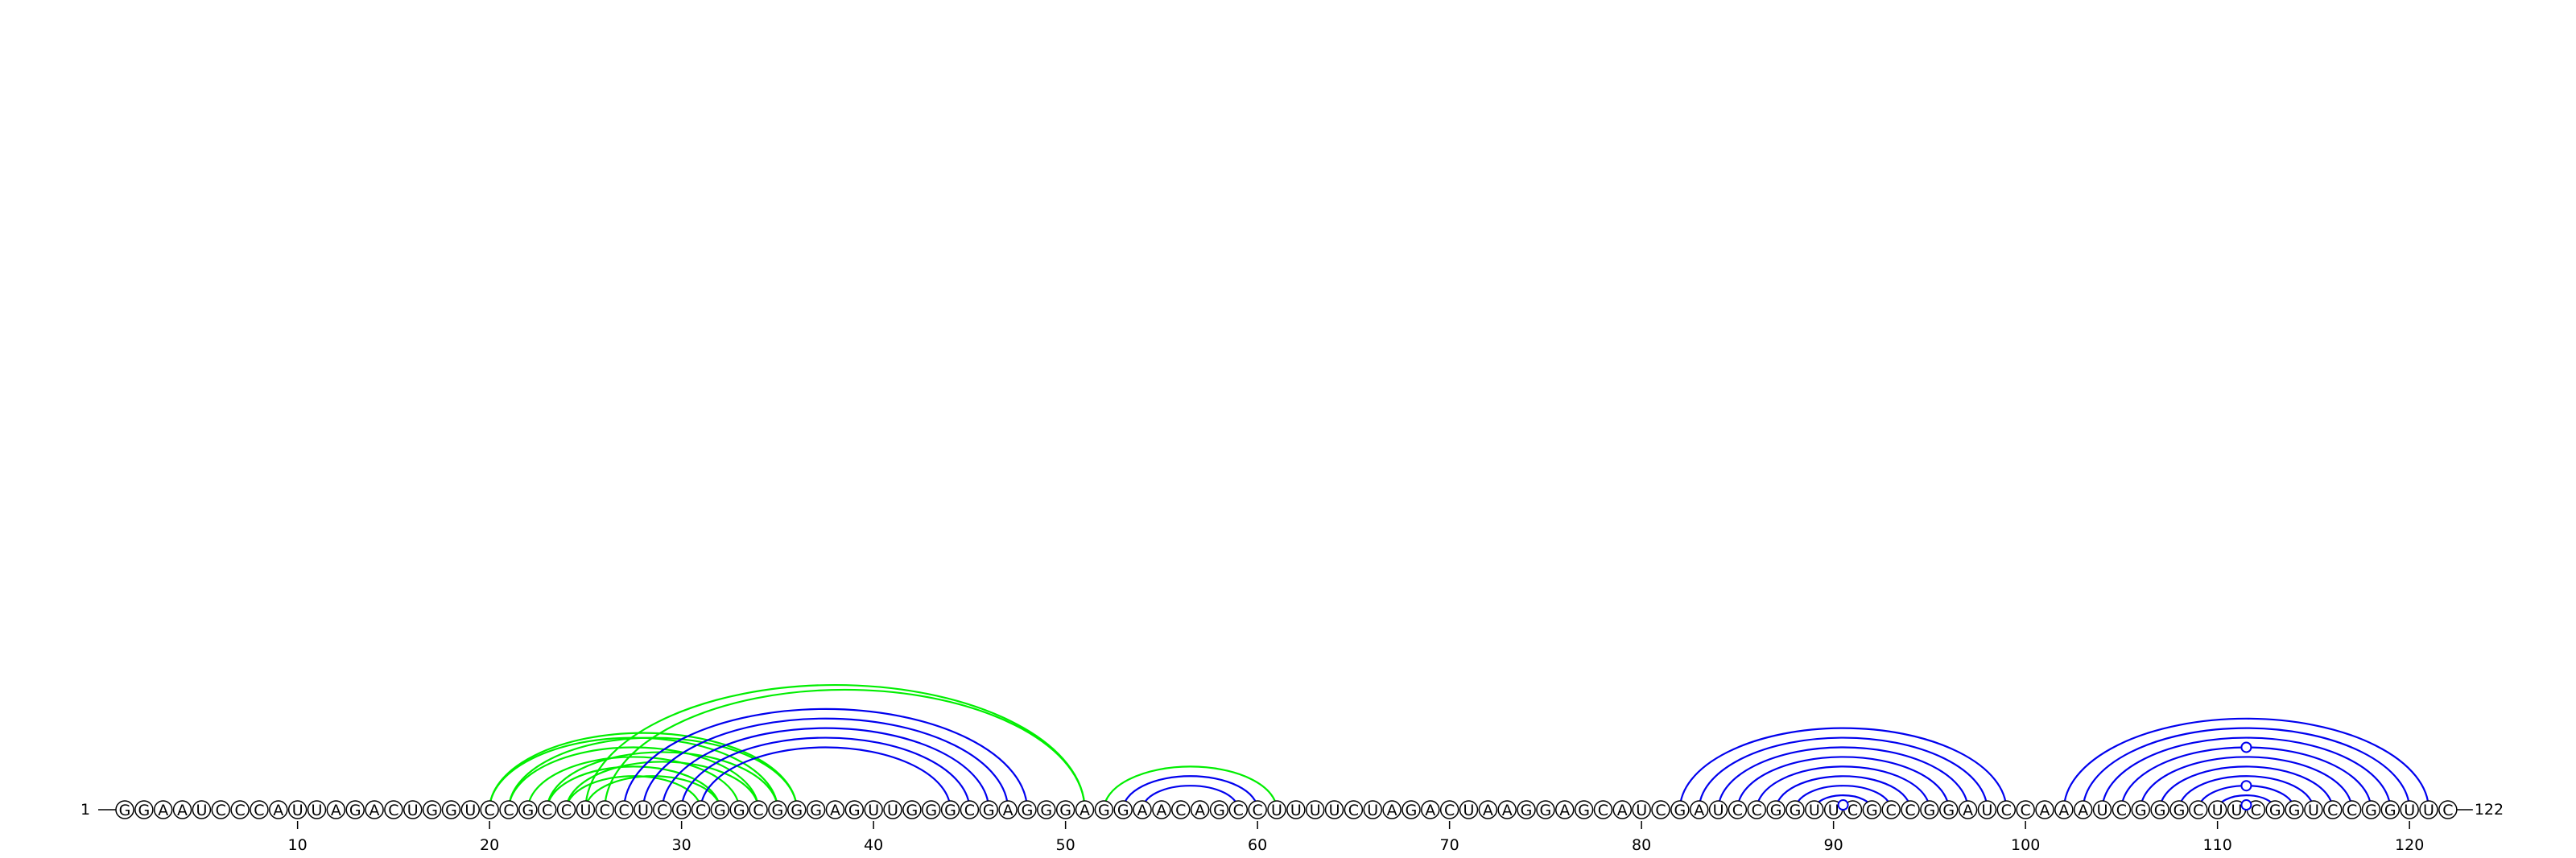  What do you see at coordinates (1257, 845) in the screenshot?
I see `tick-label: 60` at bounding box center [1257, 845].